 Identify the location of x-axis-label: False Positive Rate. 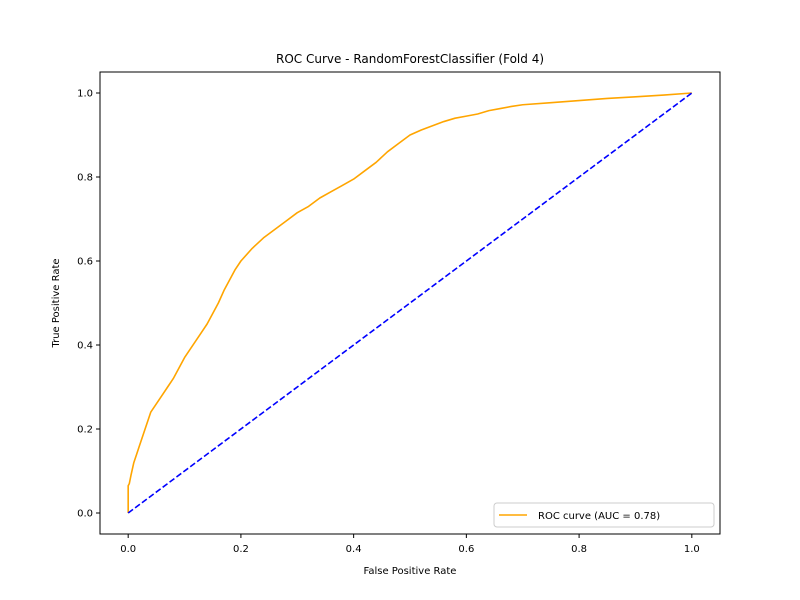
(410, 571).